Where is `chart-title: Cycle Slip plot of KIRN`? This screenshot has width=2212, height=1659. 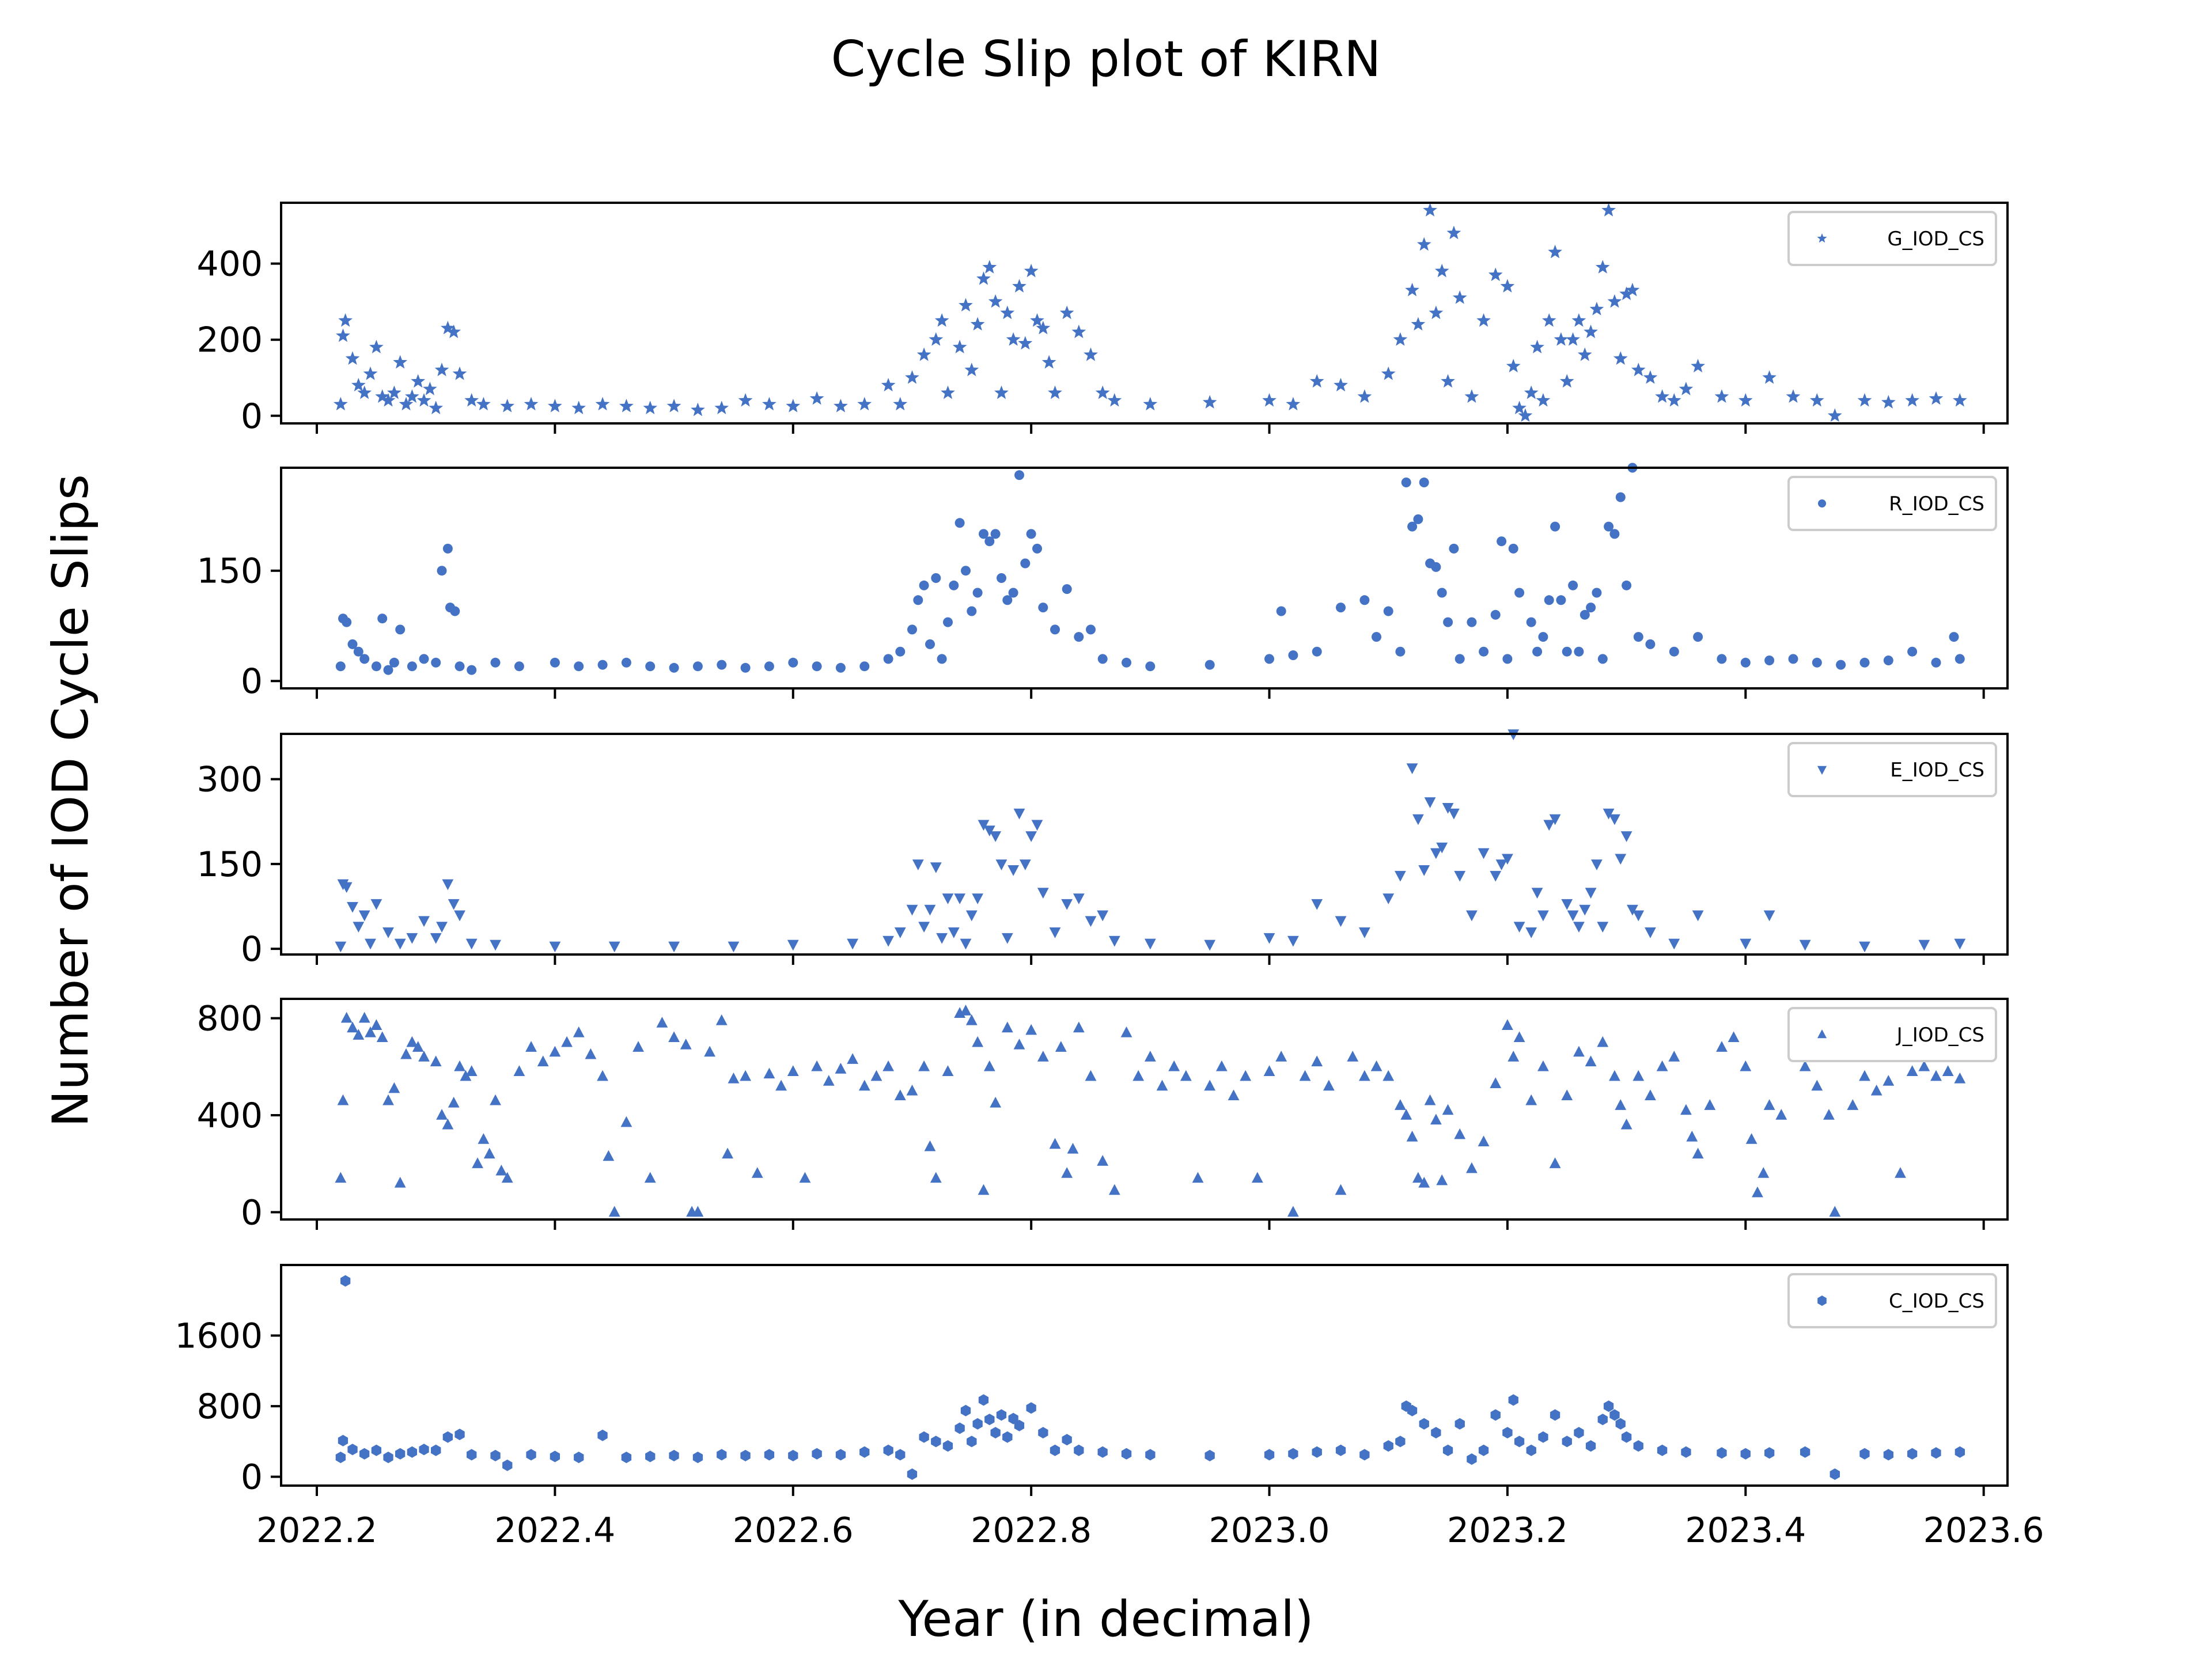
chart-title: Cycle Slip plot of KIRN is located at coordinates (1106, 59).